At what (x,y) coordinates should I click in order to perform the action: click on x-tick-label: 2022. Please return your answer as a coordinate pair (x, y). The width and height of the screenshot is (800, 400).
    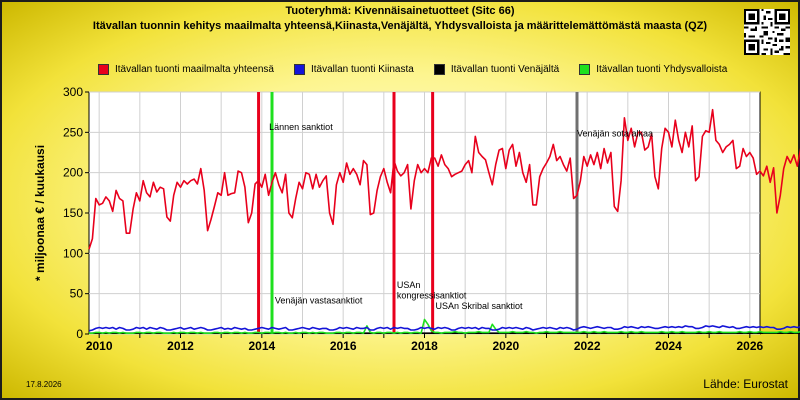
    Looking at the image, I should click on (587, 346).